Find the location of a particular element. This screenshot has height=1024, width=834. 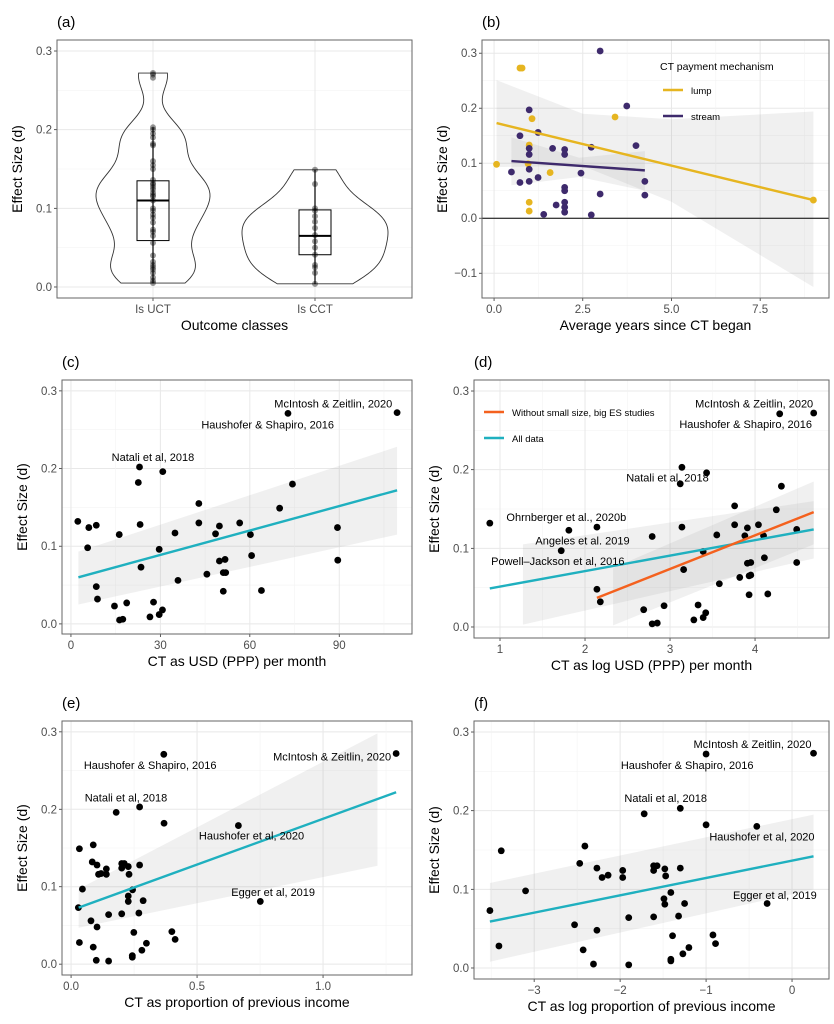

confidence-band-lump is located at coordinates (655, 183).